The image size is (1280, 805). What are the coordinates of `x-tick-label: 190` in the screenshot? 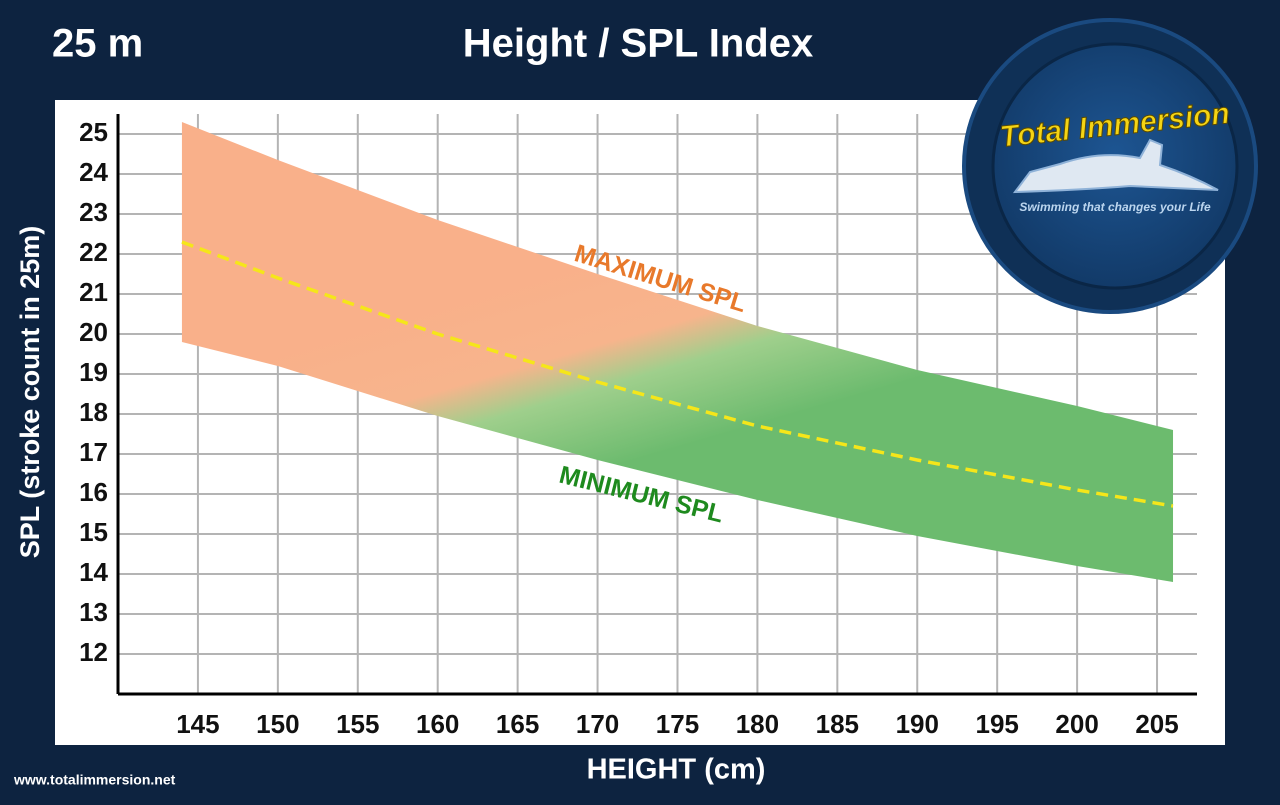 It's located at (917, 724).